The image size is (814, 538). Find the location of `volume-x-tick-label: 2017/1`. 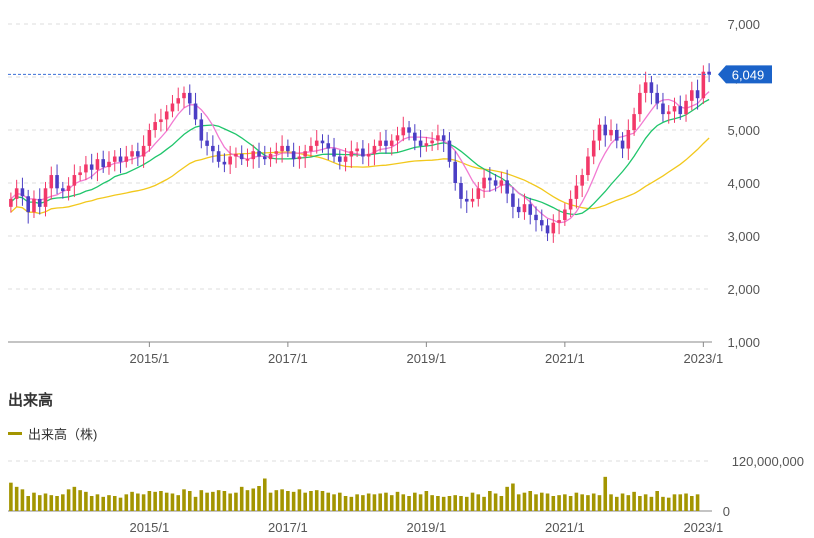

volume-x-tick-label: 2017/1 is located at coordinates (288, 527).